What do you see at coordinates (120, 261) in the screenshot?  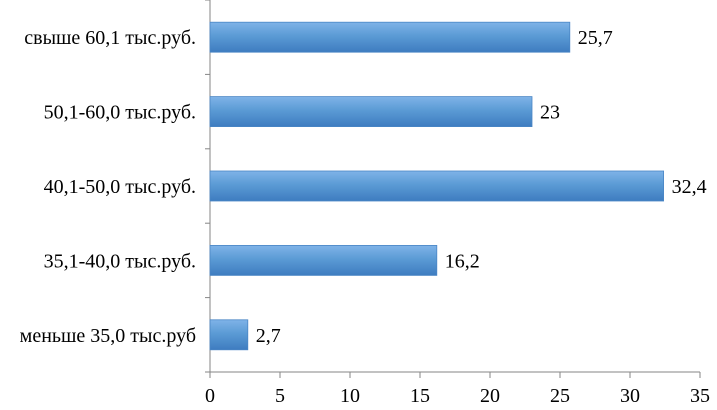 I see `category-label: 35,1-40,0 тыс.руб.` at bounding box center [120, 261].